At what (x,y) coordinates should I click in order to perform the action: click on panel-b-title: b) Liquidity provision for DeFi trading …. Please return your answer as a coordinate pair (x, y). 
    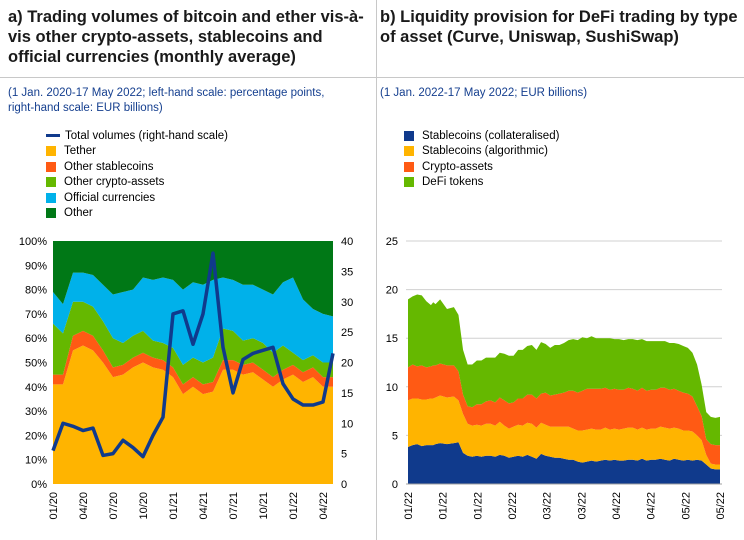
    Looking at the image, I should click on (560, 27).